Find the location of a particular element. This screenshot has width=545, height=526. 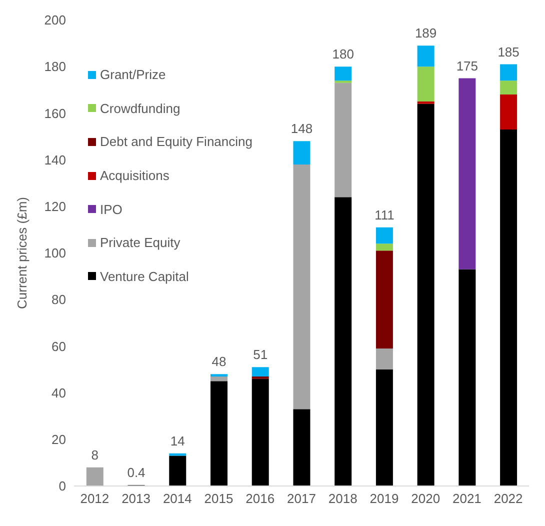

y-tick-label: 120 is located at coordinates (55, 206).